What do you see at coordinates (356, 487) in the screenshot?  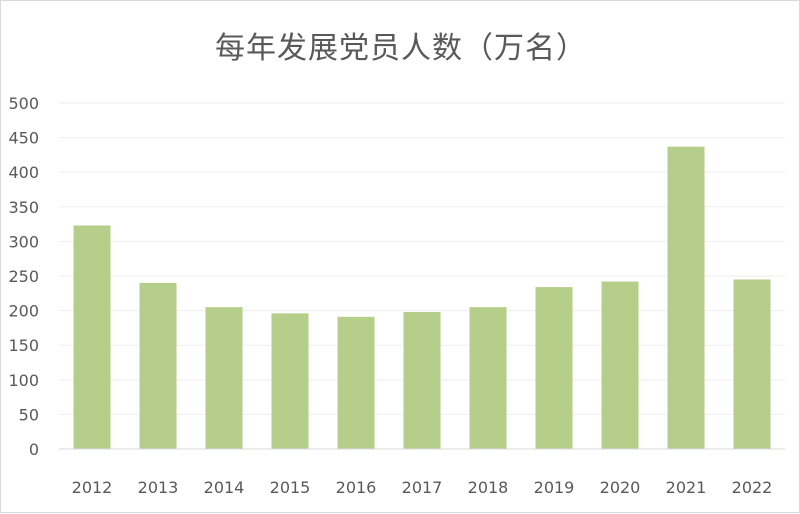 I see `x-tick-label: 2016` at bounding box center [356, 487].